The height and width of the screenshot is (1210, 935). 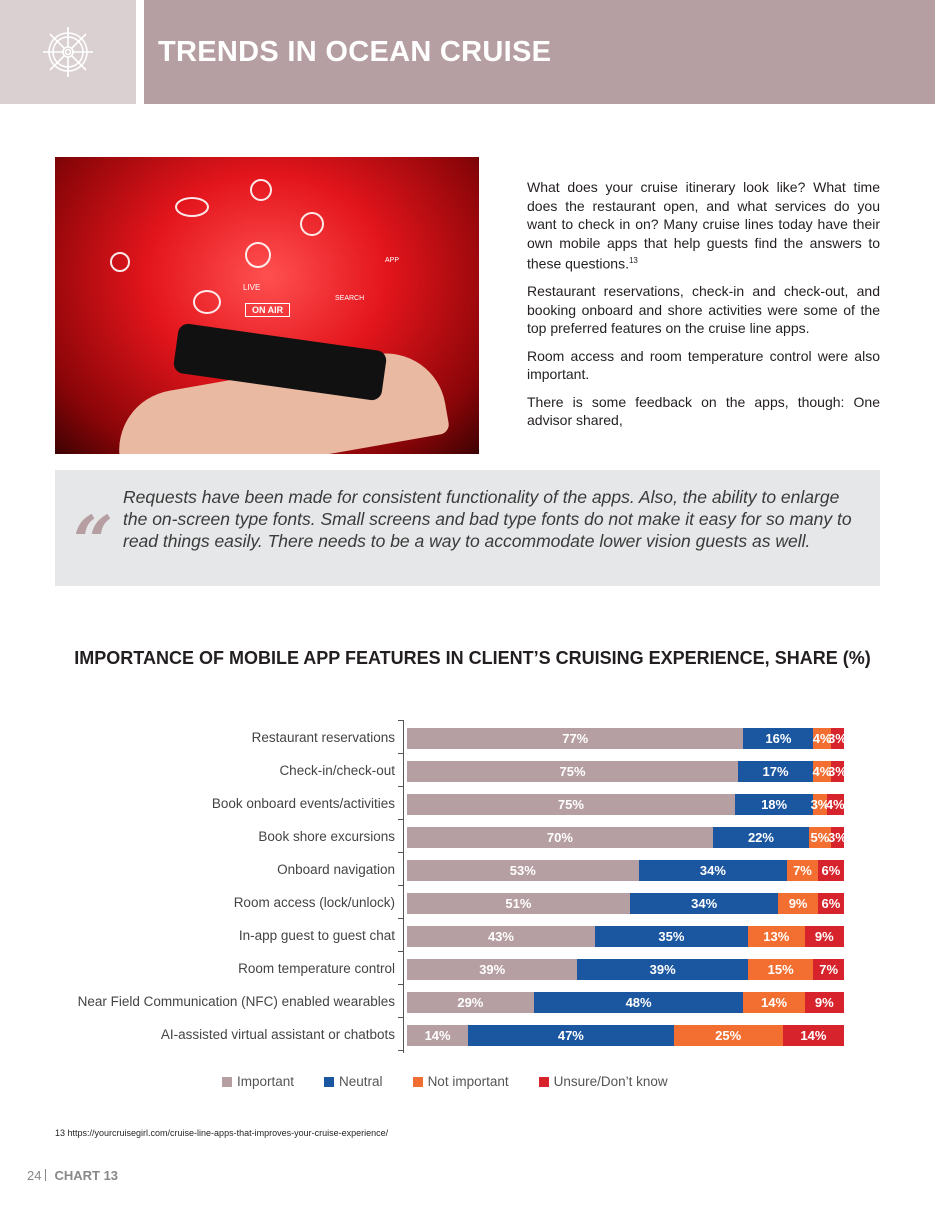 What do you see at coordinates (820, 837) in the screenshot?
I see `bar-segment-not-important: 5%` at bounding box center [820, 837].